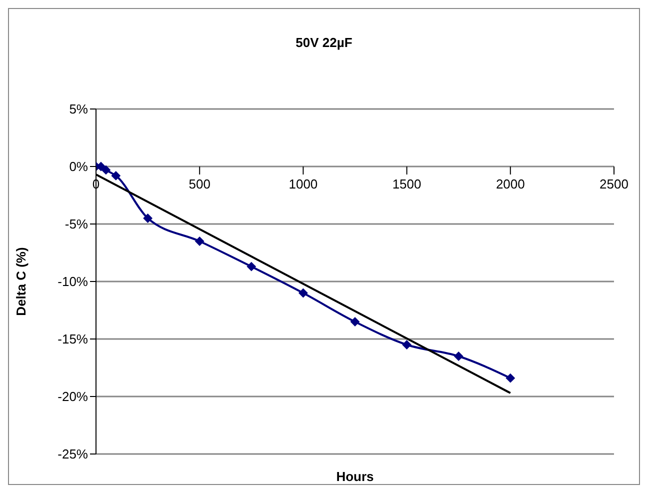 The image size is (646, 491). What do you see at coordinates (614, 184) in the screenshot?
I see `x-tick-label: 2500` at bounding box center [614, 184].